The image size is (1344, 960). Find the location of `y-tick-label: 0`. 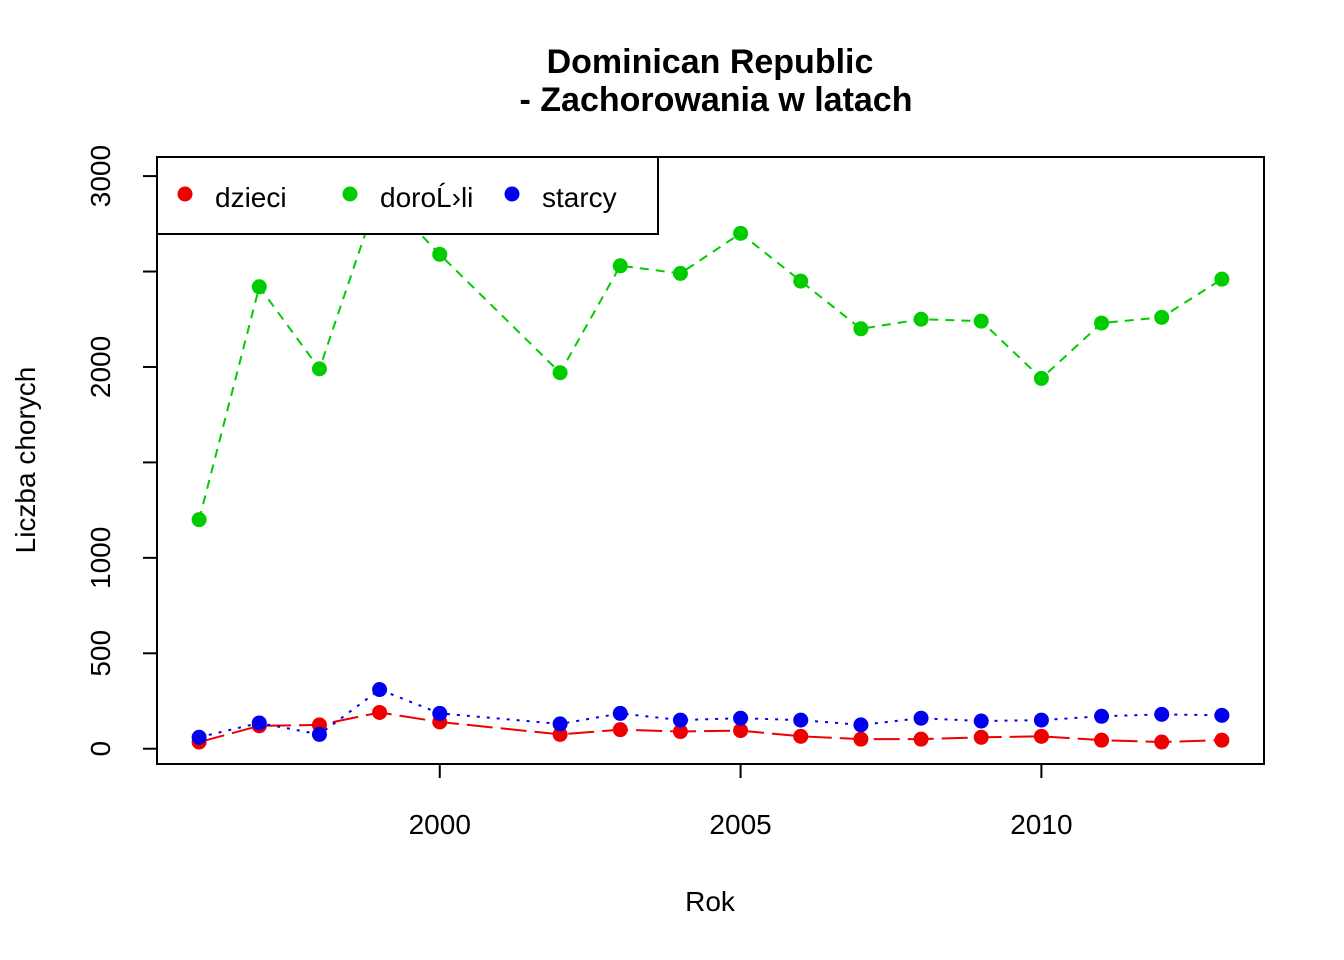

y-tick-label: 0 is located at coordinates (100, 749).